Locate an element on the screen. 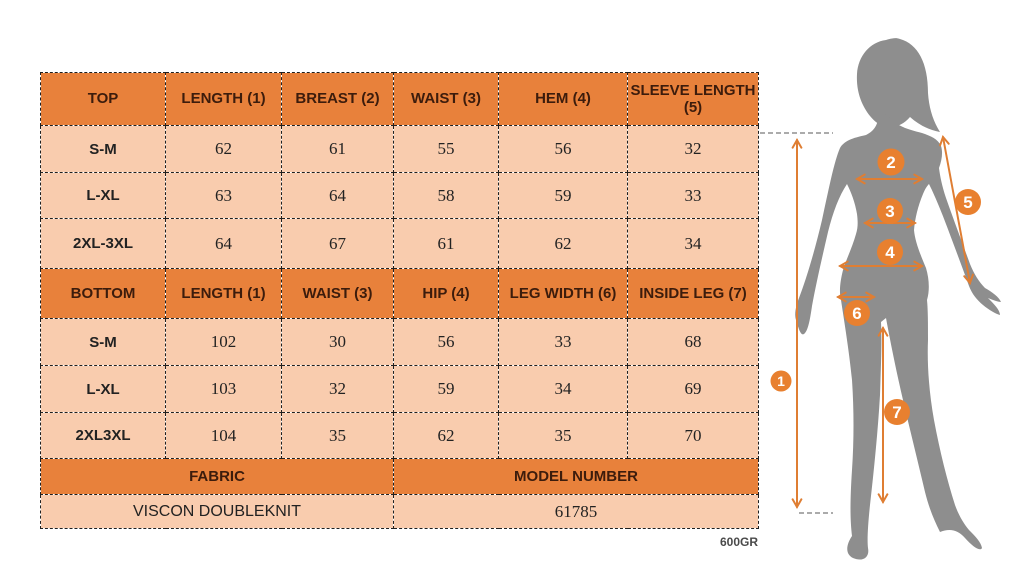 This screenshot has height=573, width=1024. size-value: 69 is located at coordinates (693, 389).